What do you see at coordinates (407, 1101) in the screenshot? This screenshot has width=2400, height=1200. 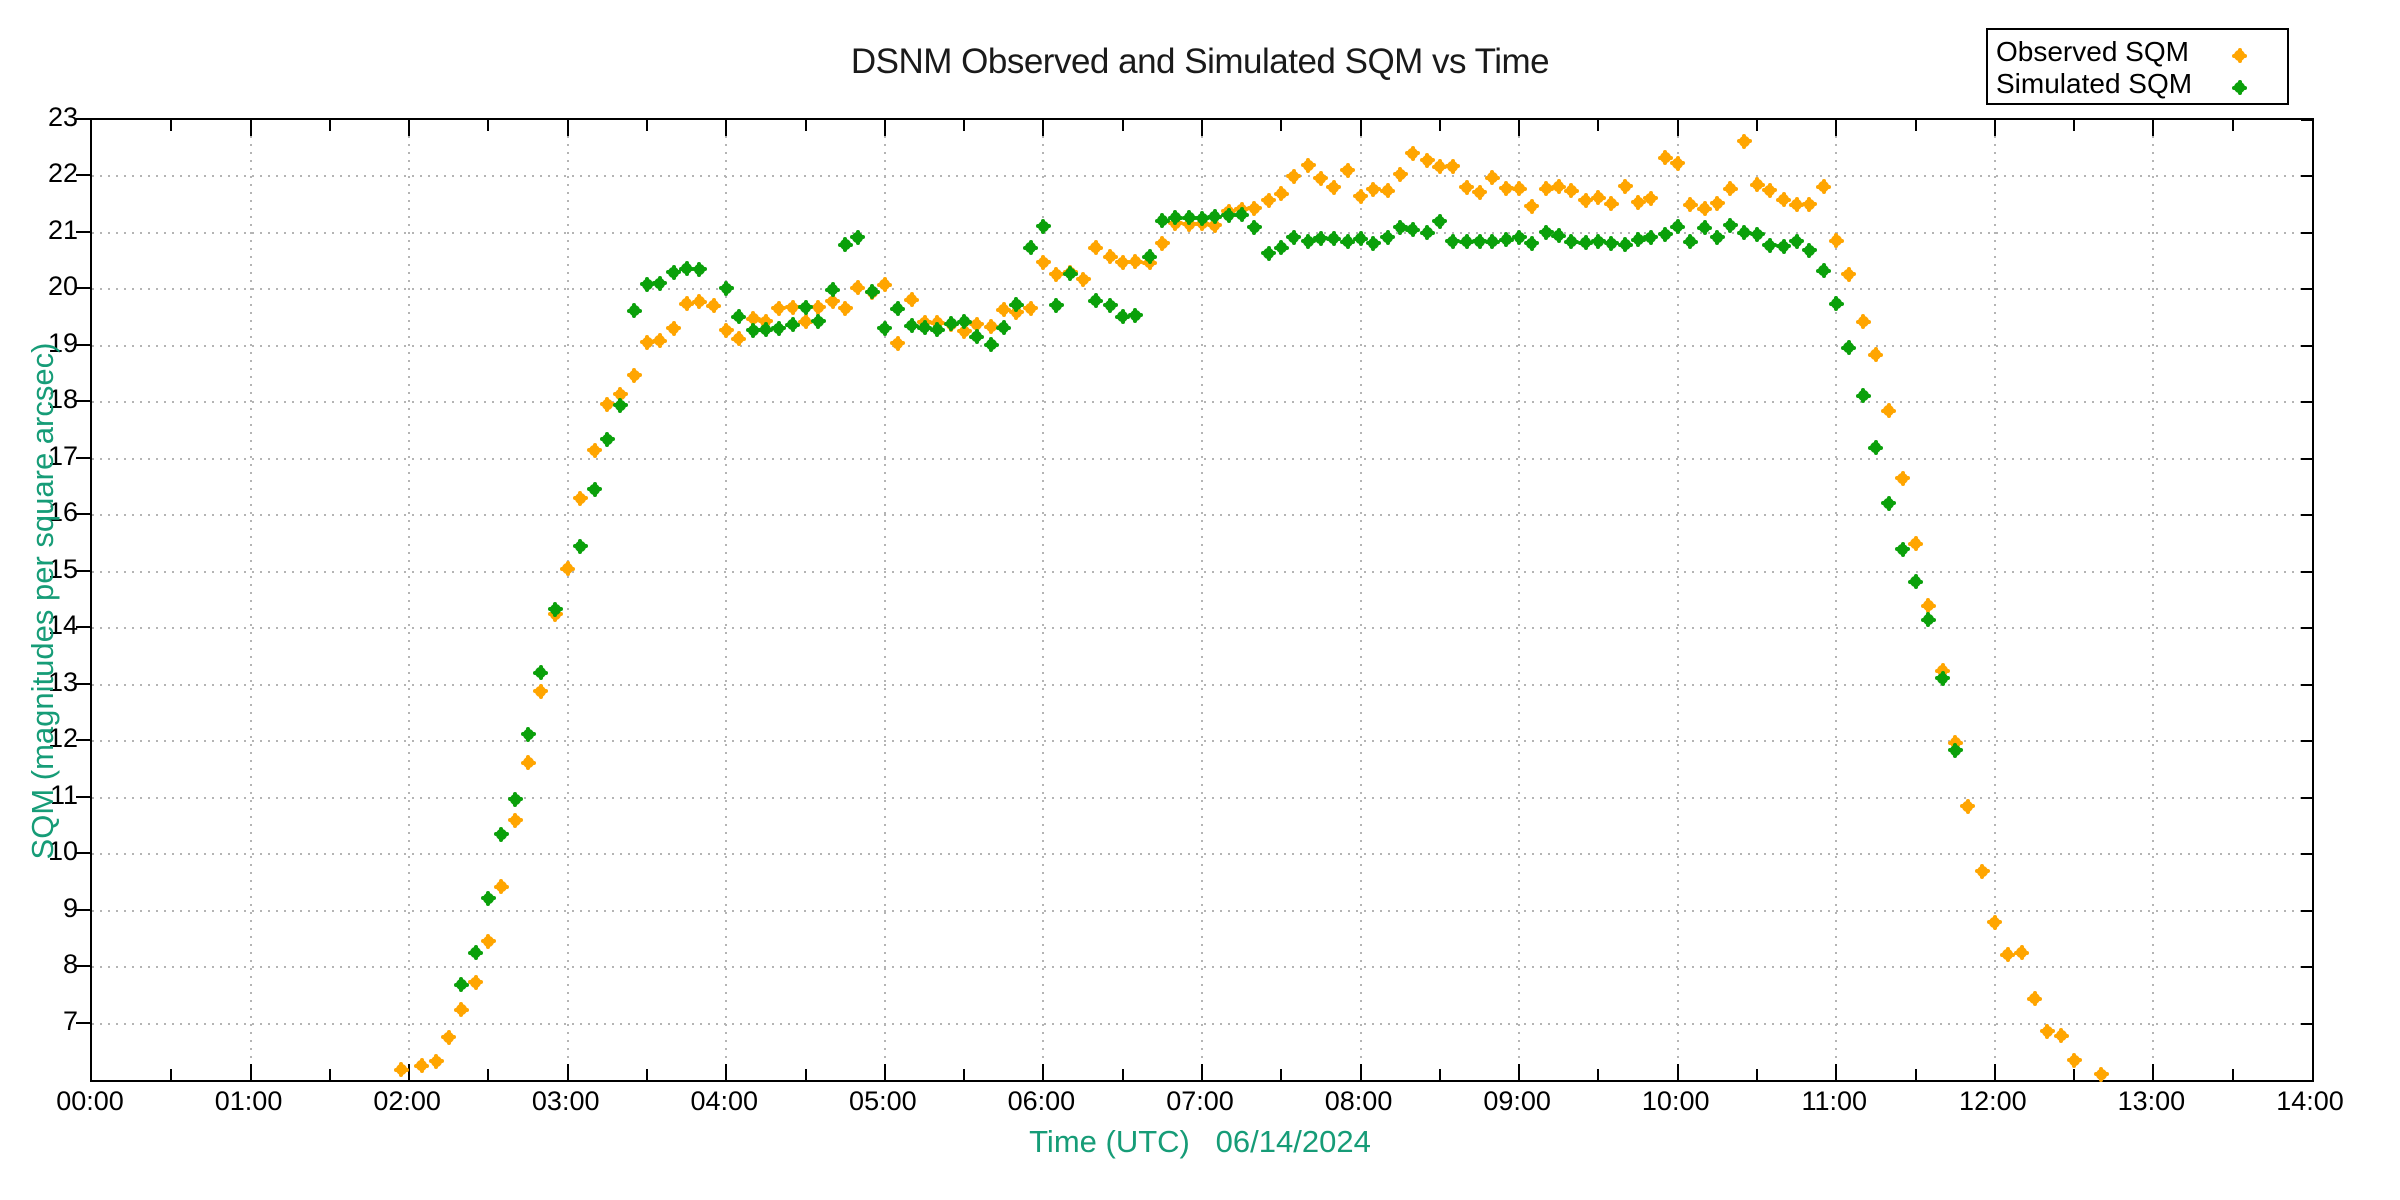 I see `x-tick-label: 02:00` at bounding box center [407, 1101].